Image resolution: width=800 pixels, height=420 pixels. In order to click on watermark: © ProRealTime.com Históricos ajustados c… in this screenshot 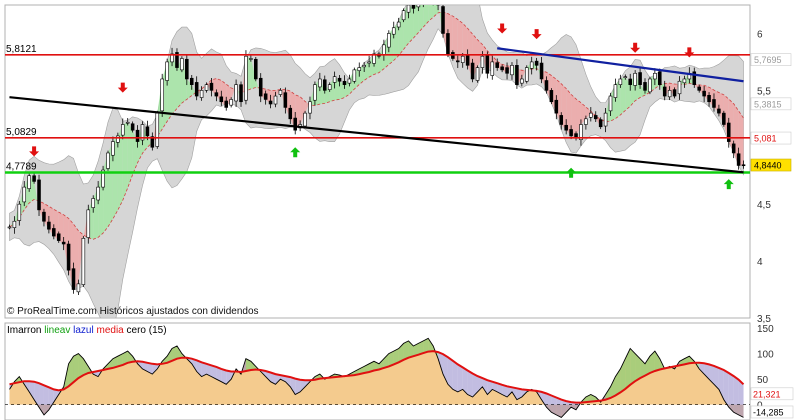, I will do `click(133, 311)`.